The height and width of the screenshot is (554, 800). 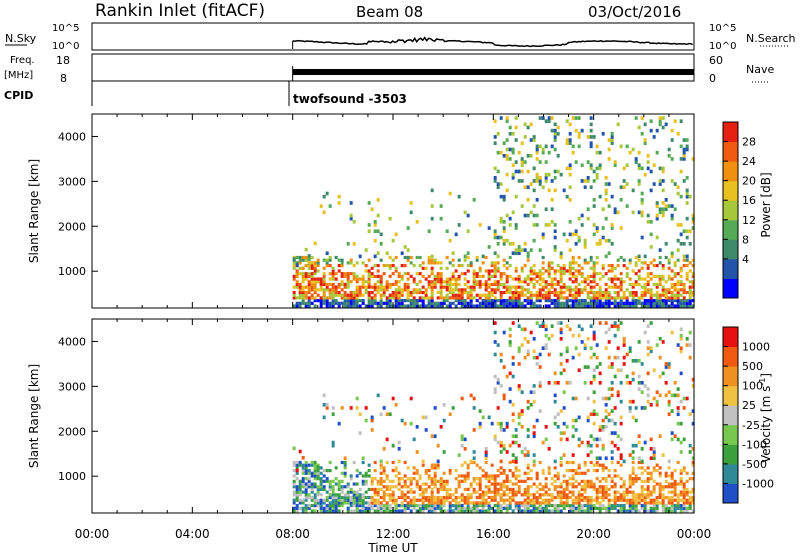 I want to click on velocity-colorbar-label-text: Velocity [m s, so click(x=766, y=424).